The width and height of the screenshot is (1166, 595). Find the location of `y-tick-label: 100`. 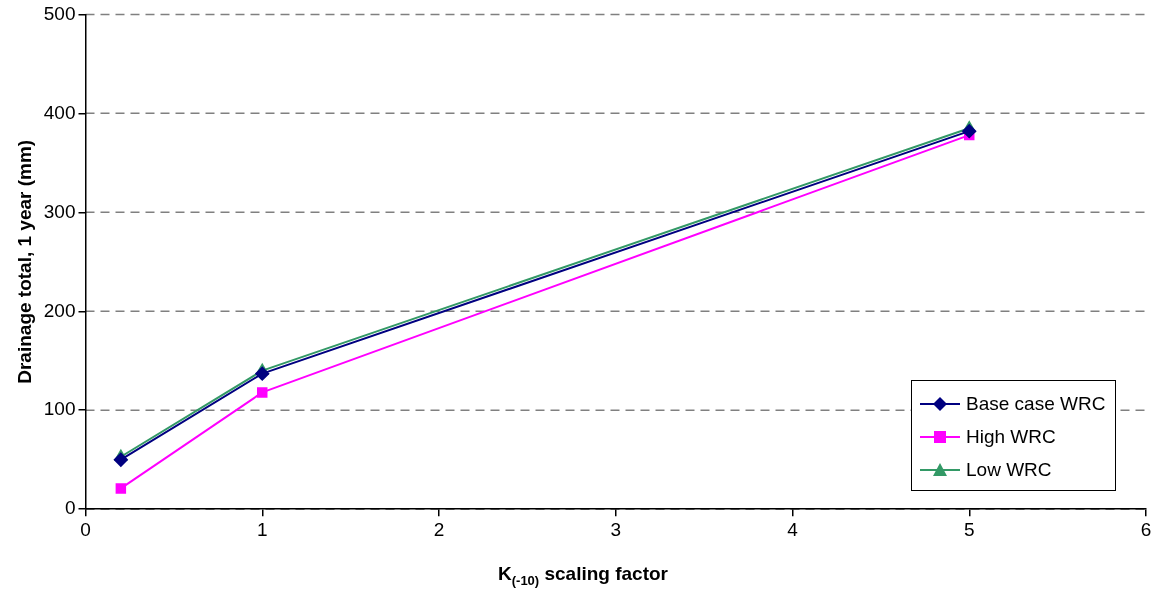

y-tick-label: 100 is located at coordinates (59, 409).